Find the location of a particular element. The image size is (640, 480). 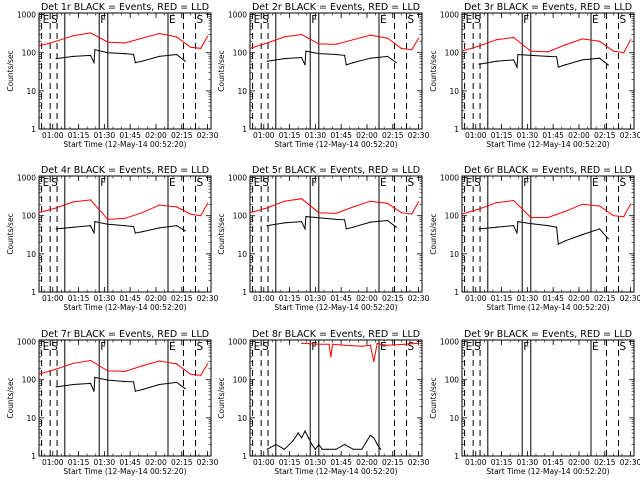

chart-title: Det 3r BLACK = Events, RED = LLD is located at coordinates (548, 7).